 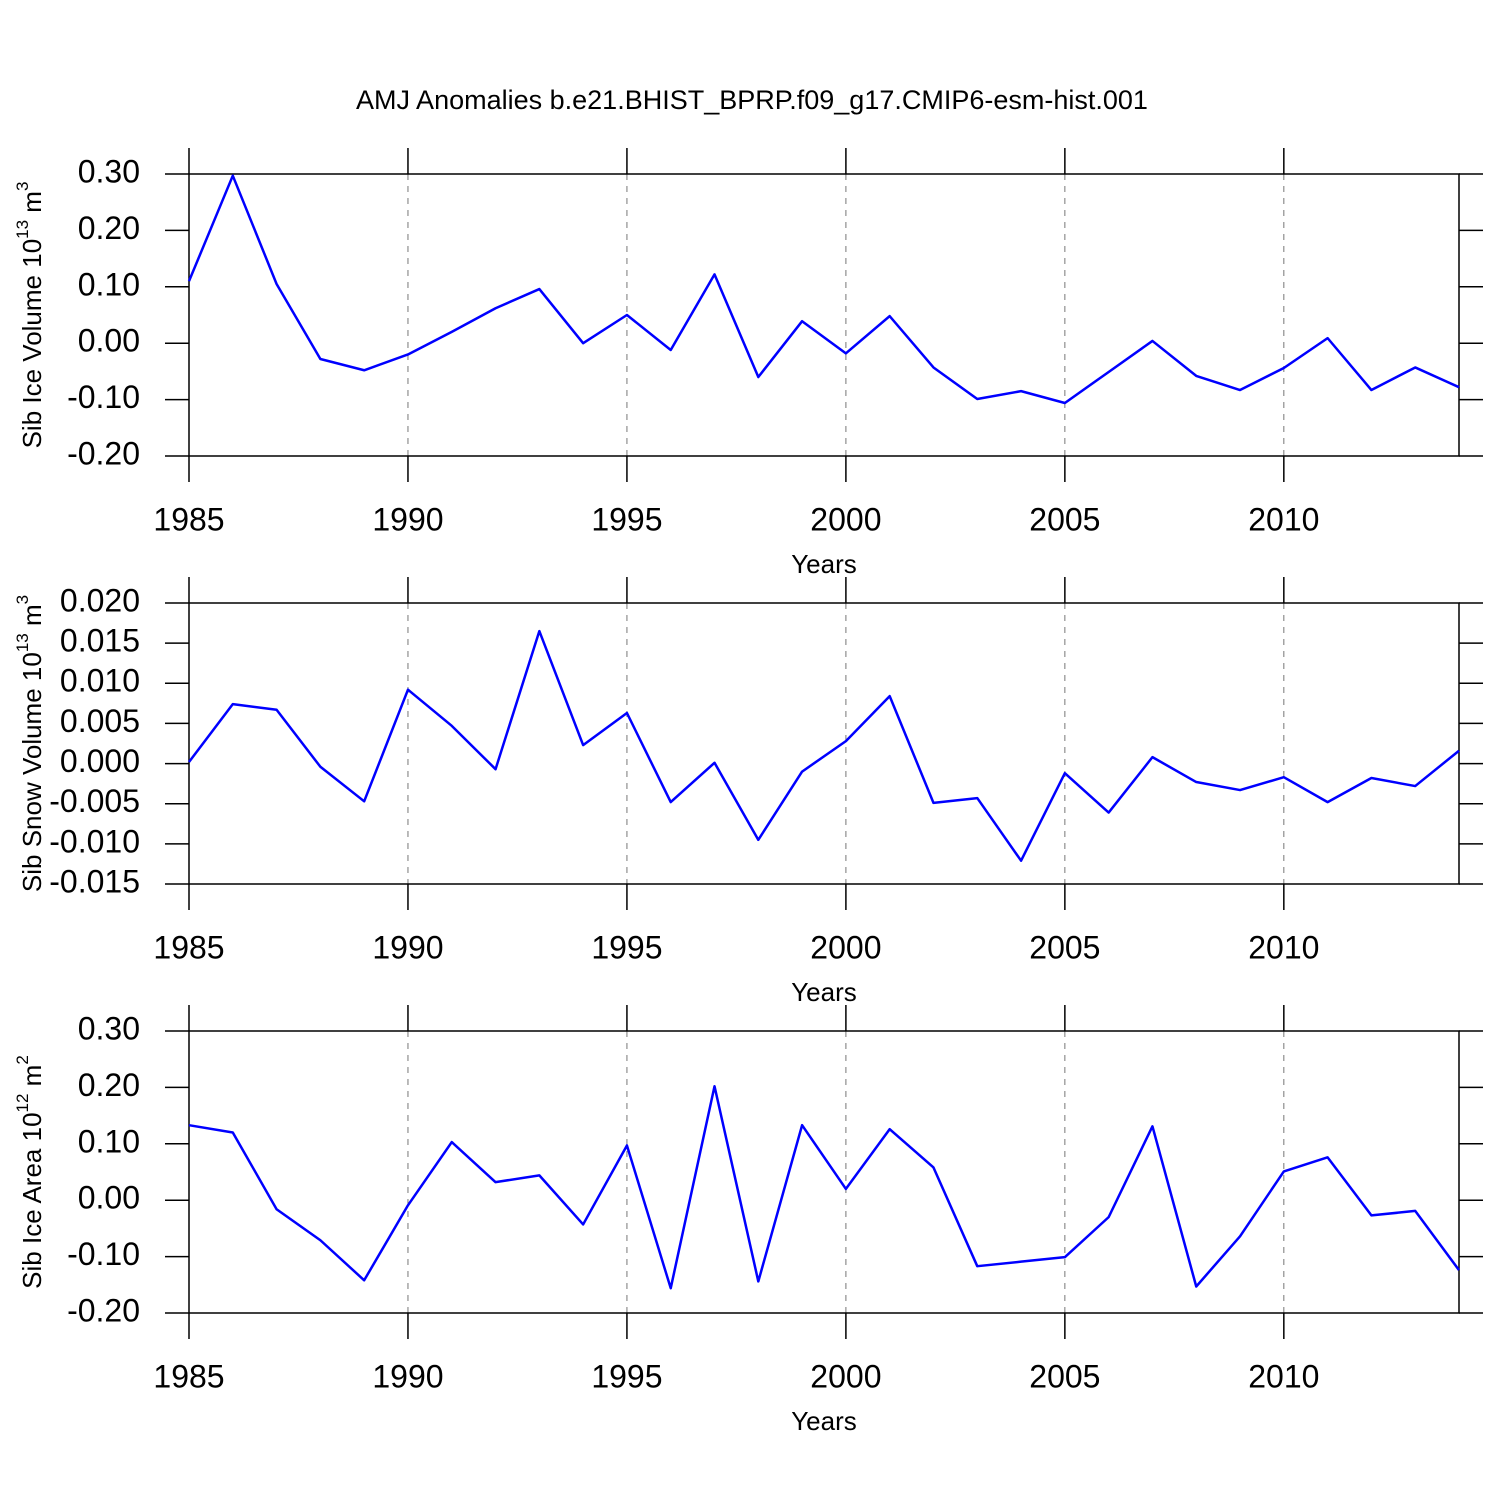 What do you see at coordinates (94, 841) in the screenshot?
I see `y-tick-label: -0.010` at bounding box center [94, 841].